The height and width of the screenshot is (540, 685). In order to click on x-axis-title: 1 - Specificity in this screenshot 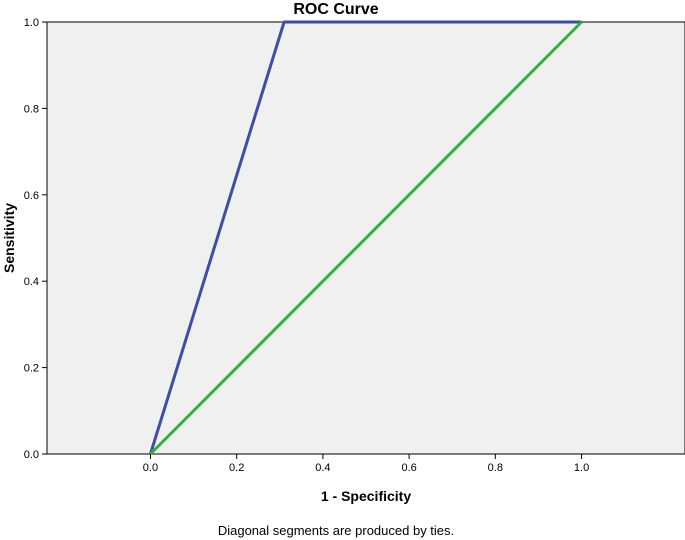, I will do `click(366, 496)`.